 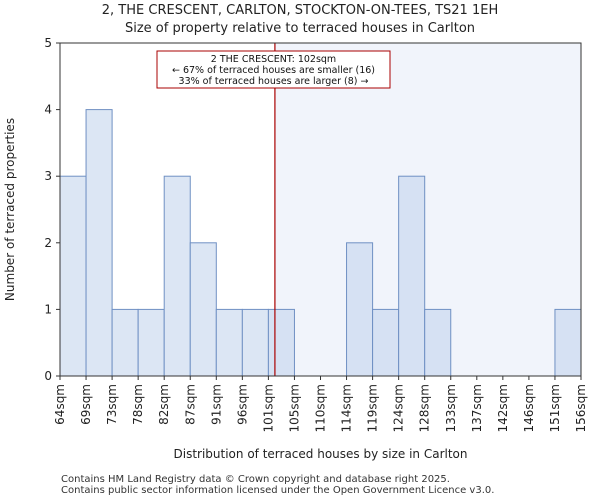 I want to click on x-tick-label: 156sqm, so click(x=581, y=408).